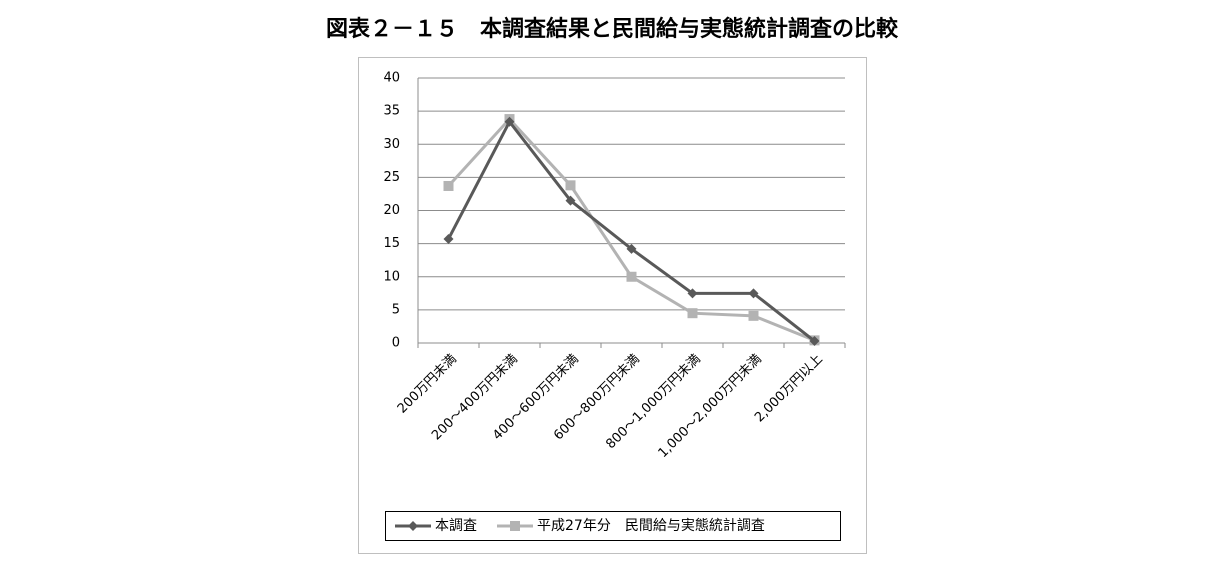  Describe the element at coordinates (427, 384) in the screenshot. I see `x-tick-label: 200万円未満` at that location.